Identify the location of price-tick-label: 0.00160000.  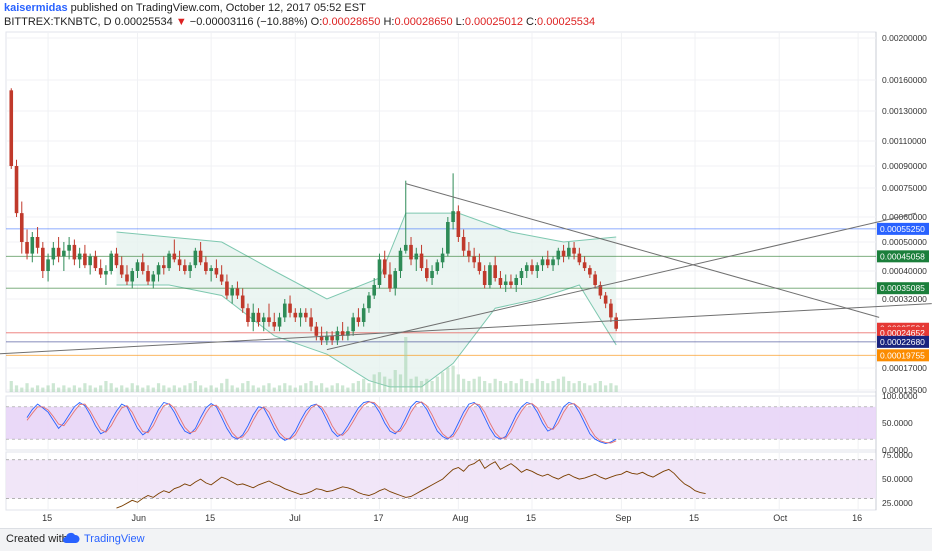
(904, 80).